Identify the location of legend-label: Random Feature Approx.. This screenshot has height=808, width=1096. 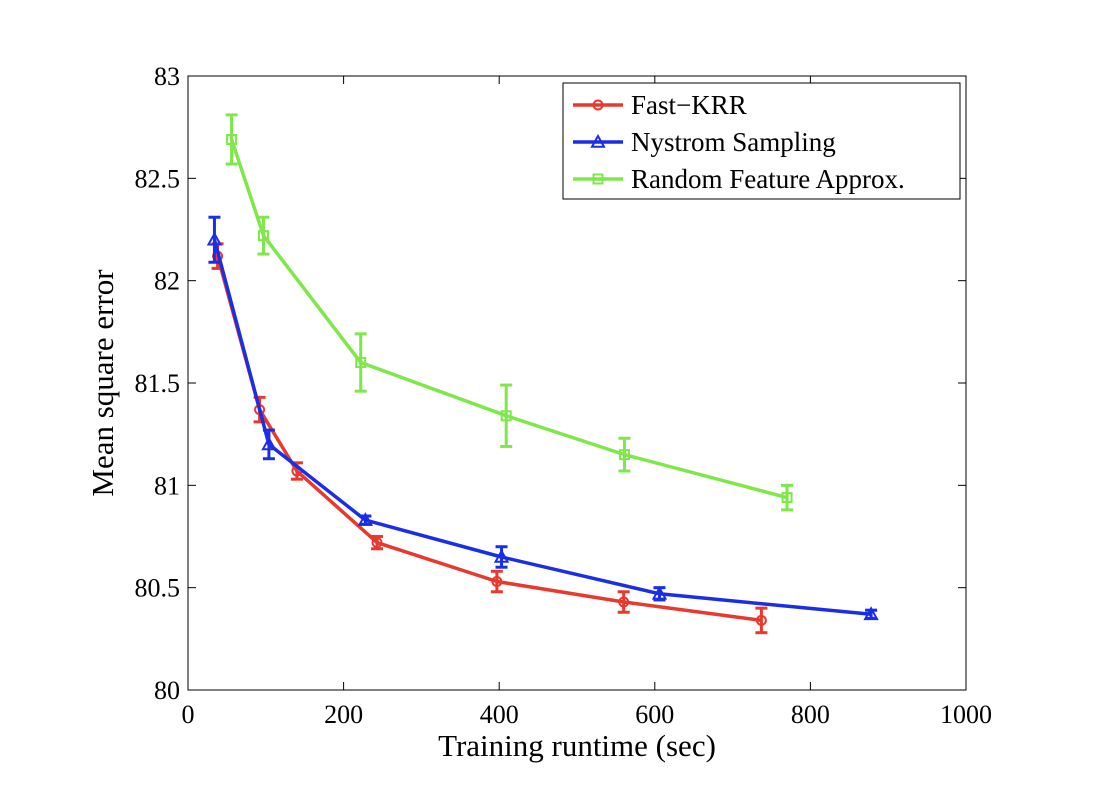
(768, 179).